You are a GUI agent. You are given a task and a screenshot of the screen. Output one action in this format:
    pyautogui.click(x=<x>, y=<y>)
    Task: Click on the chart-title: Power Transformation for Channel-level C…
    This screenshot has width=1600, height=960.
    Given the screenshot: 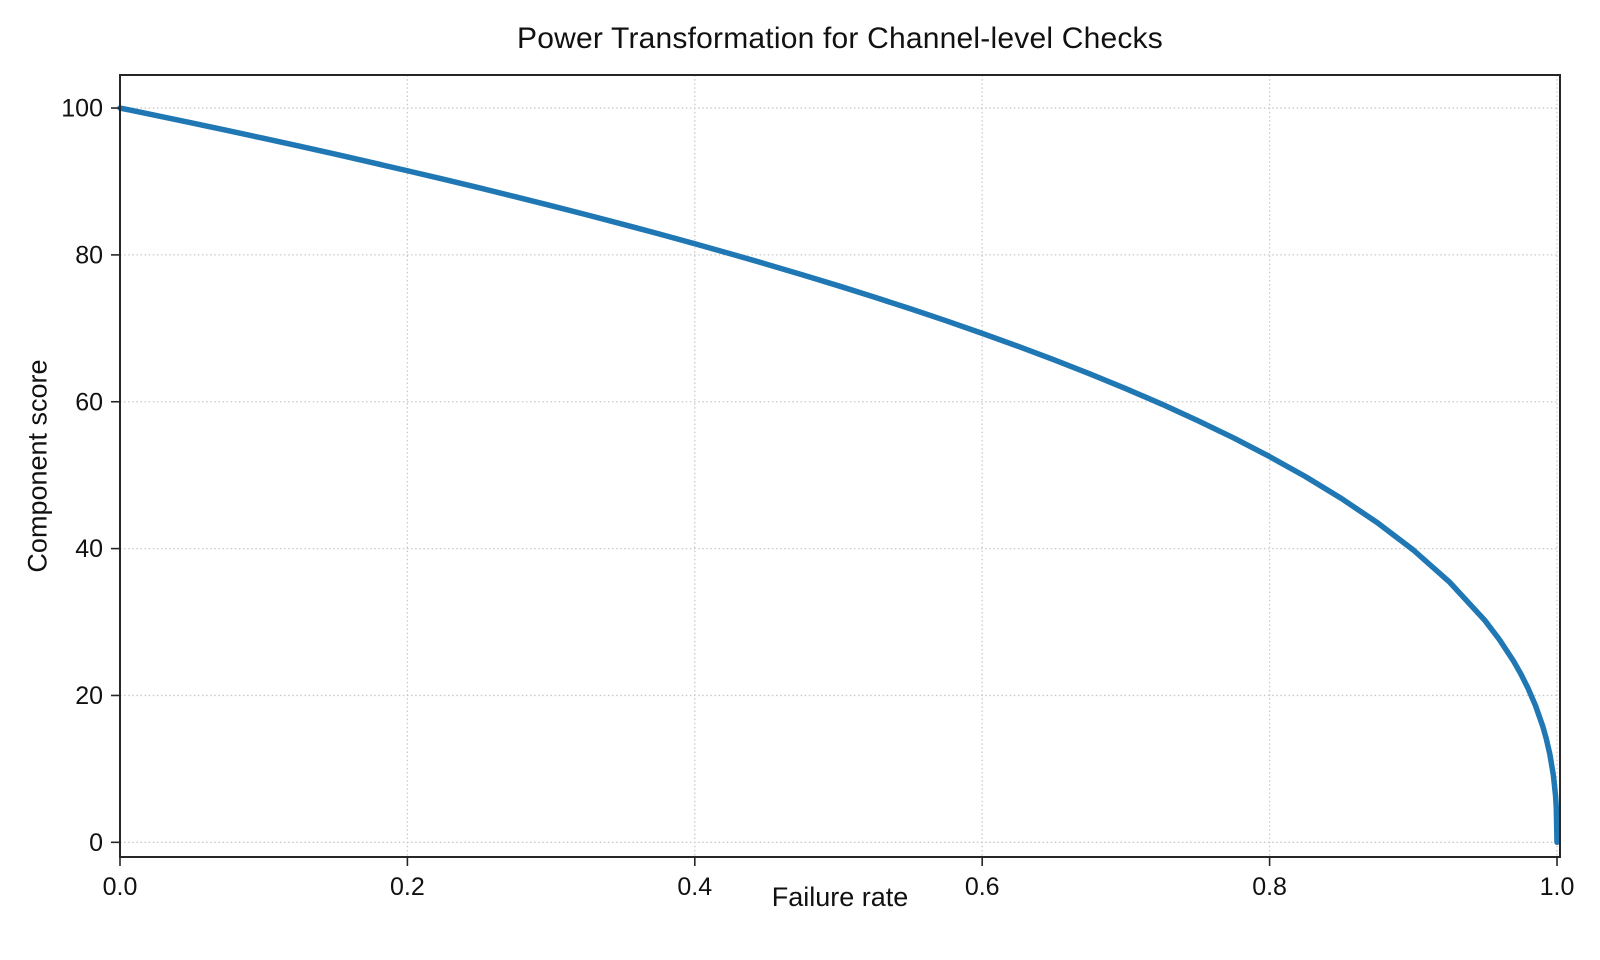 What is the action you would take?
    pyautogui.click(x=840, y=38)
    